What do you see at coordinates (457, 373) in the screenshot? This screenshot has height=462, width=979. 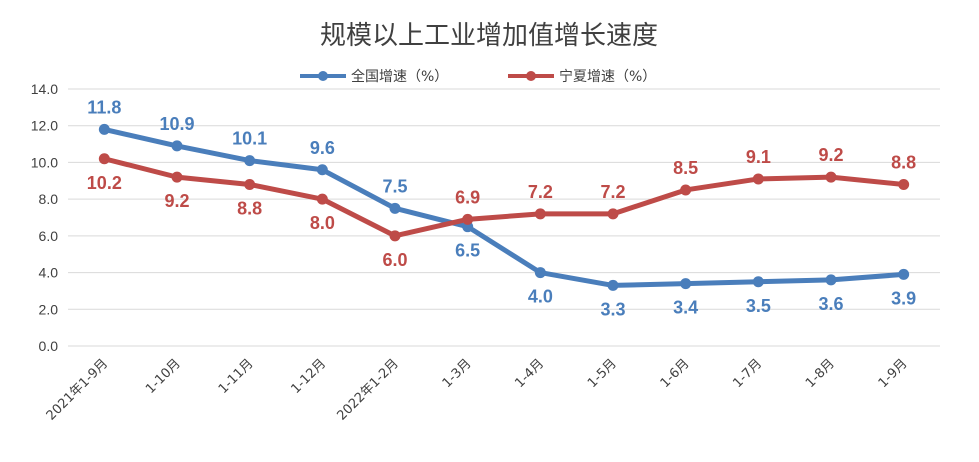 I see `x-tick-label: 1-3月` at bounding box center [457, 373].